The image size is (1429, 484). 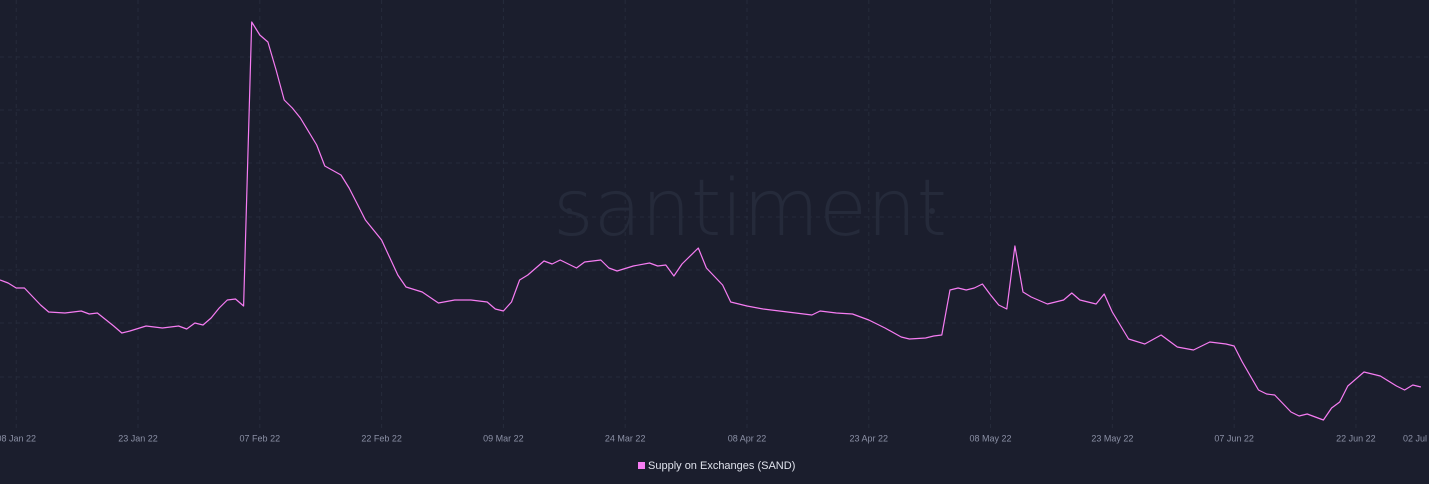 What do you see at coordinates (991, 438) in the screenshot?
I see `x-tick-label: 08 May 22` at bounding box center [991, 438].